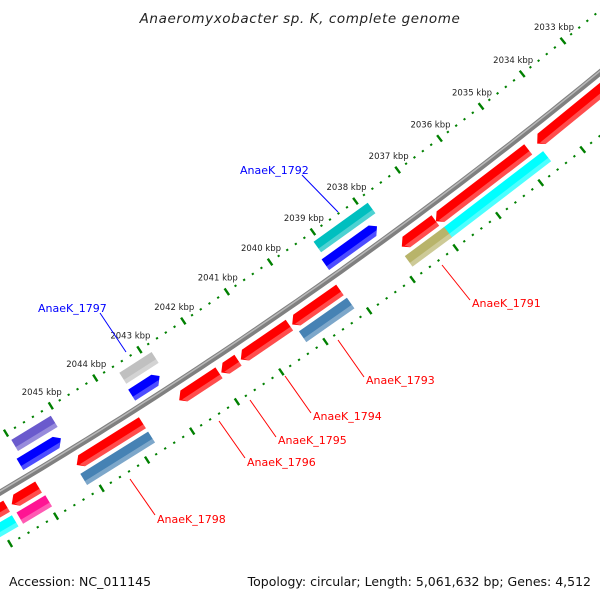 Image resolution: width=600 pixels, height=600 pixels. Describe the element at coordinates (274, 170) in the screenshot. I see `gene-label-1792: AnaeK_1792` at that location.